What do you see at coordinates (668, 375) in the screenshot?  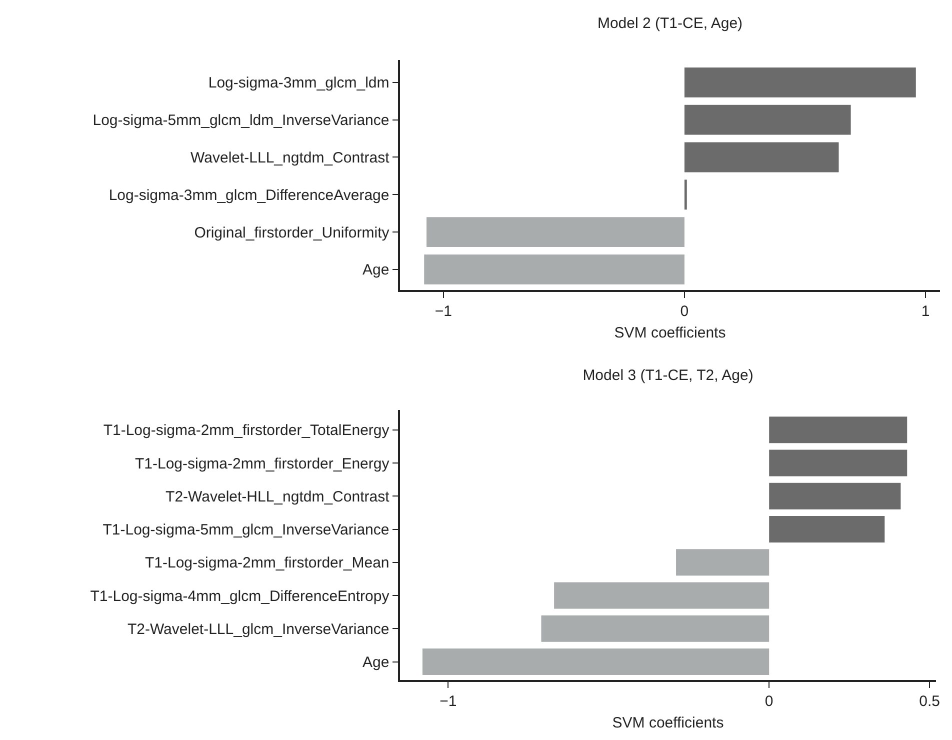 I see `chart-title: Model 3 (T1-CE, T2, Age)` at bounding box center [668, 375].